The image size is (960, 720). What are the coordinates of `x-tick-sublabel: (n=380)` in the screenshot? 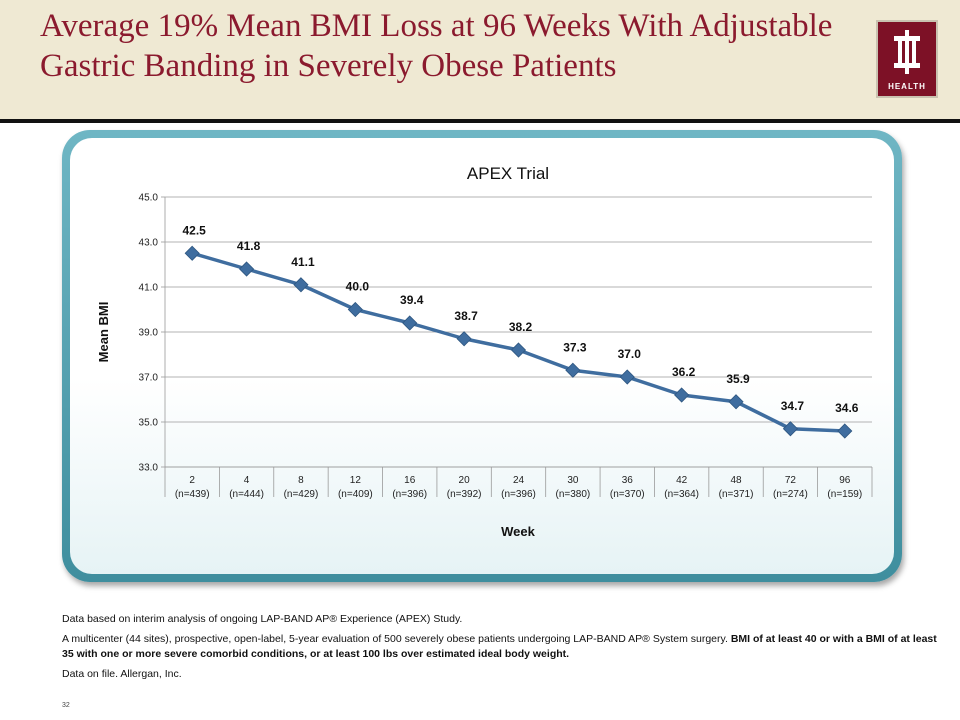 It's located at (573, 494).